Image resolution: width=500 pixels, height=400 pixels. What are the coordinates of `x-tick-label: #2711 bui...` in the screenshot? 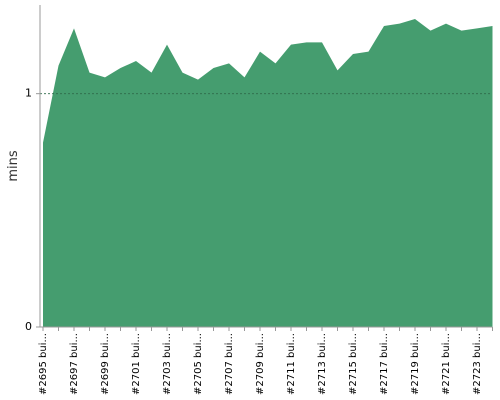 It's located at (291, 364).